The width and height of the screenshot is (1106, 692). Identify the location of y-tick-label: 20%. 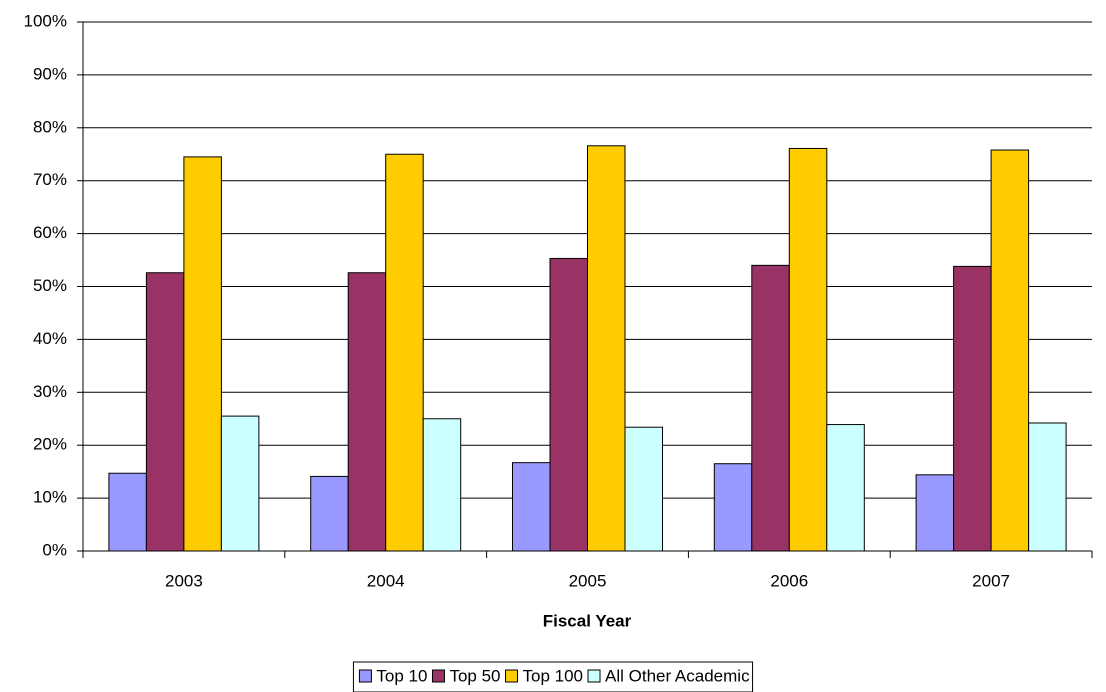
(50, 444).